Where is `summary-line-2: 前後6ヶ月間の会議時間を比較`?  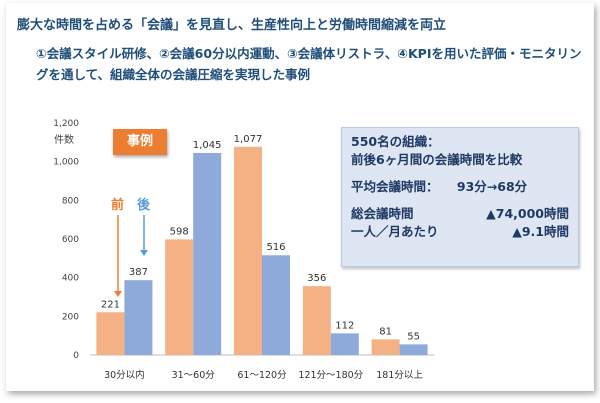
summary-line-2: 前後6ヶ月間の会議時間を比較 is located at coordinates (437, 159).